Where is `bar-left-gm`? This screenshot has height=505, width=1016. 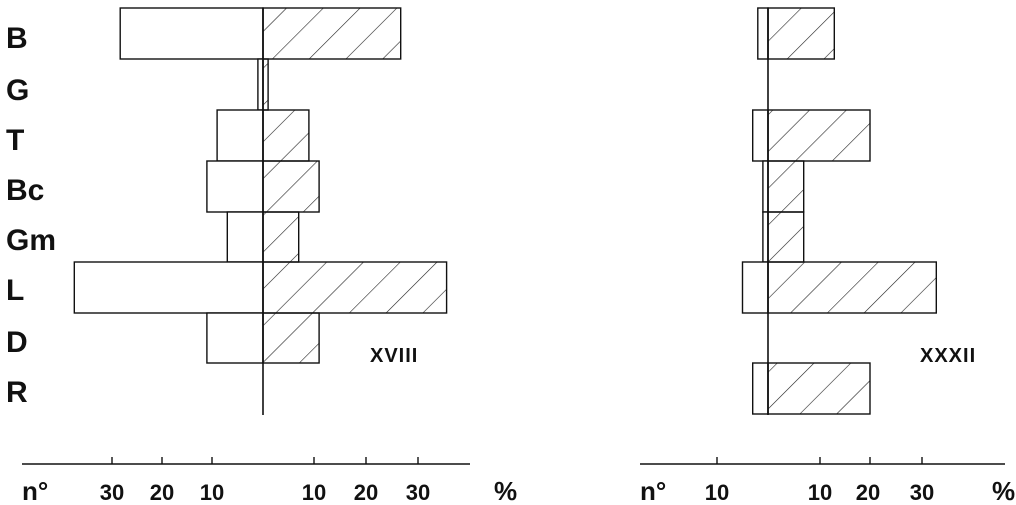
bar-left-gm is located at coordinates (245, 237).